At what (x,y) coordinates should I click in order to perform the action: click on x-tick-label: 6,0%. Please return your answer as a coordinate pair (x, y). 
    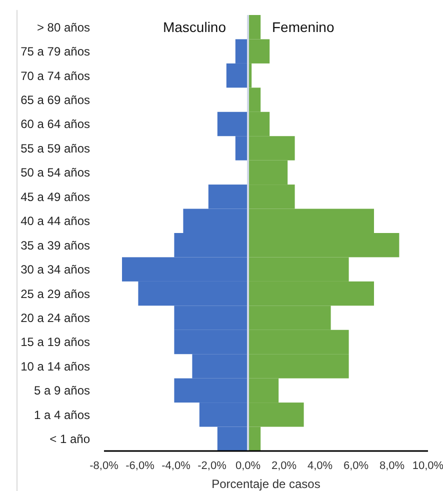
    Looking at the image, I should click on (356, 466).